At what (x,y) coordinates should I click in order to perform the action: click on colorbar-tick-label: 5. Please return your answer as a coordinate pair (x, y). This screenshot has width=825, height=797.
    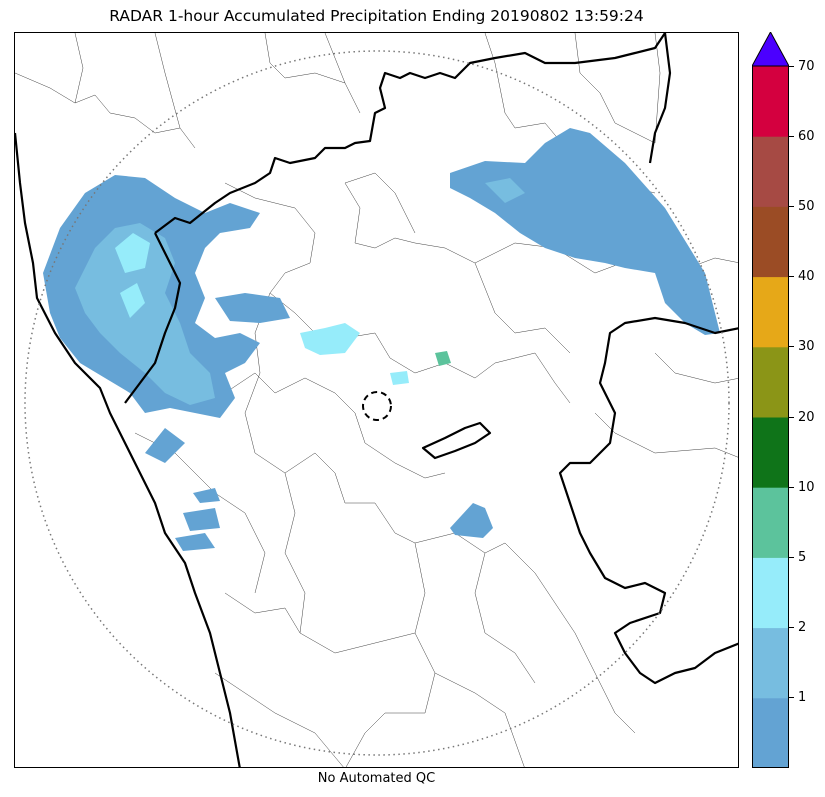
    Looking at the image, I should click on (797, 557).